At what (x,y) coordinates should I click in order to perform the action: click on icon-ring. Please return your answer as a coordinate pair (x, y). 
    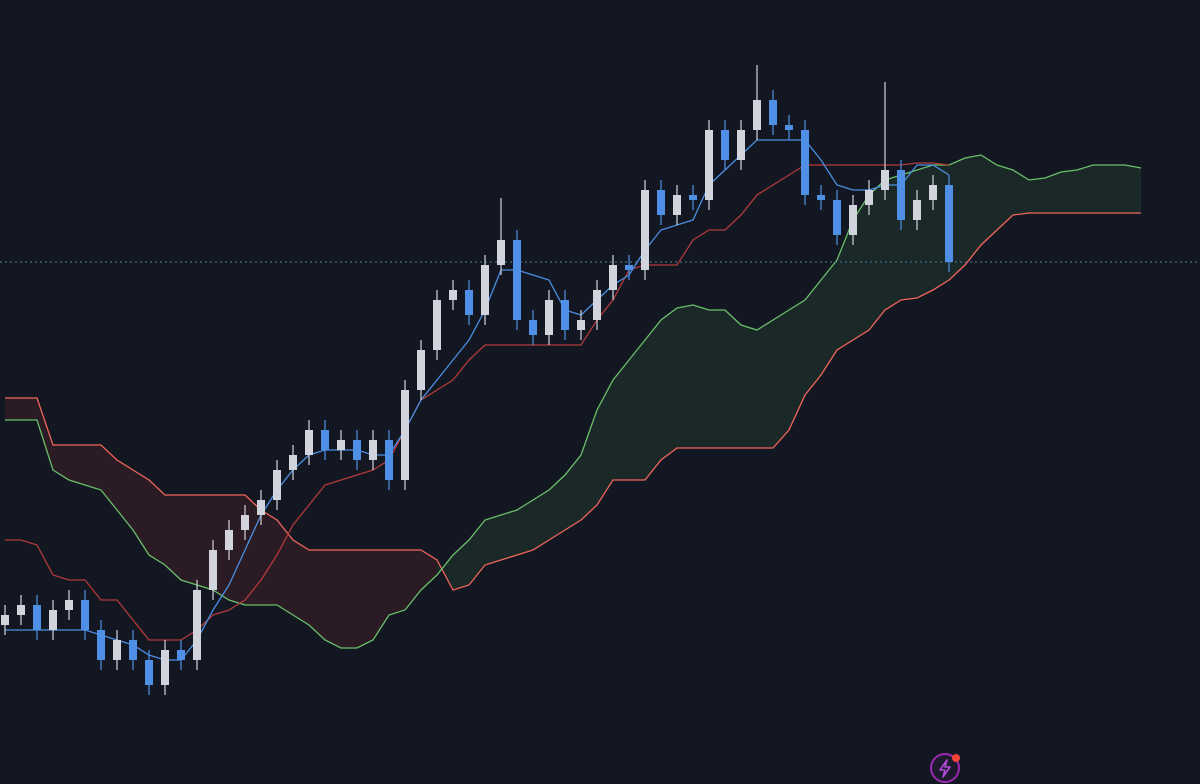
    Looking at the image, I should click on (945, 768).